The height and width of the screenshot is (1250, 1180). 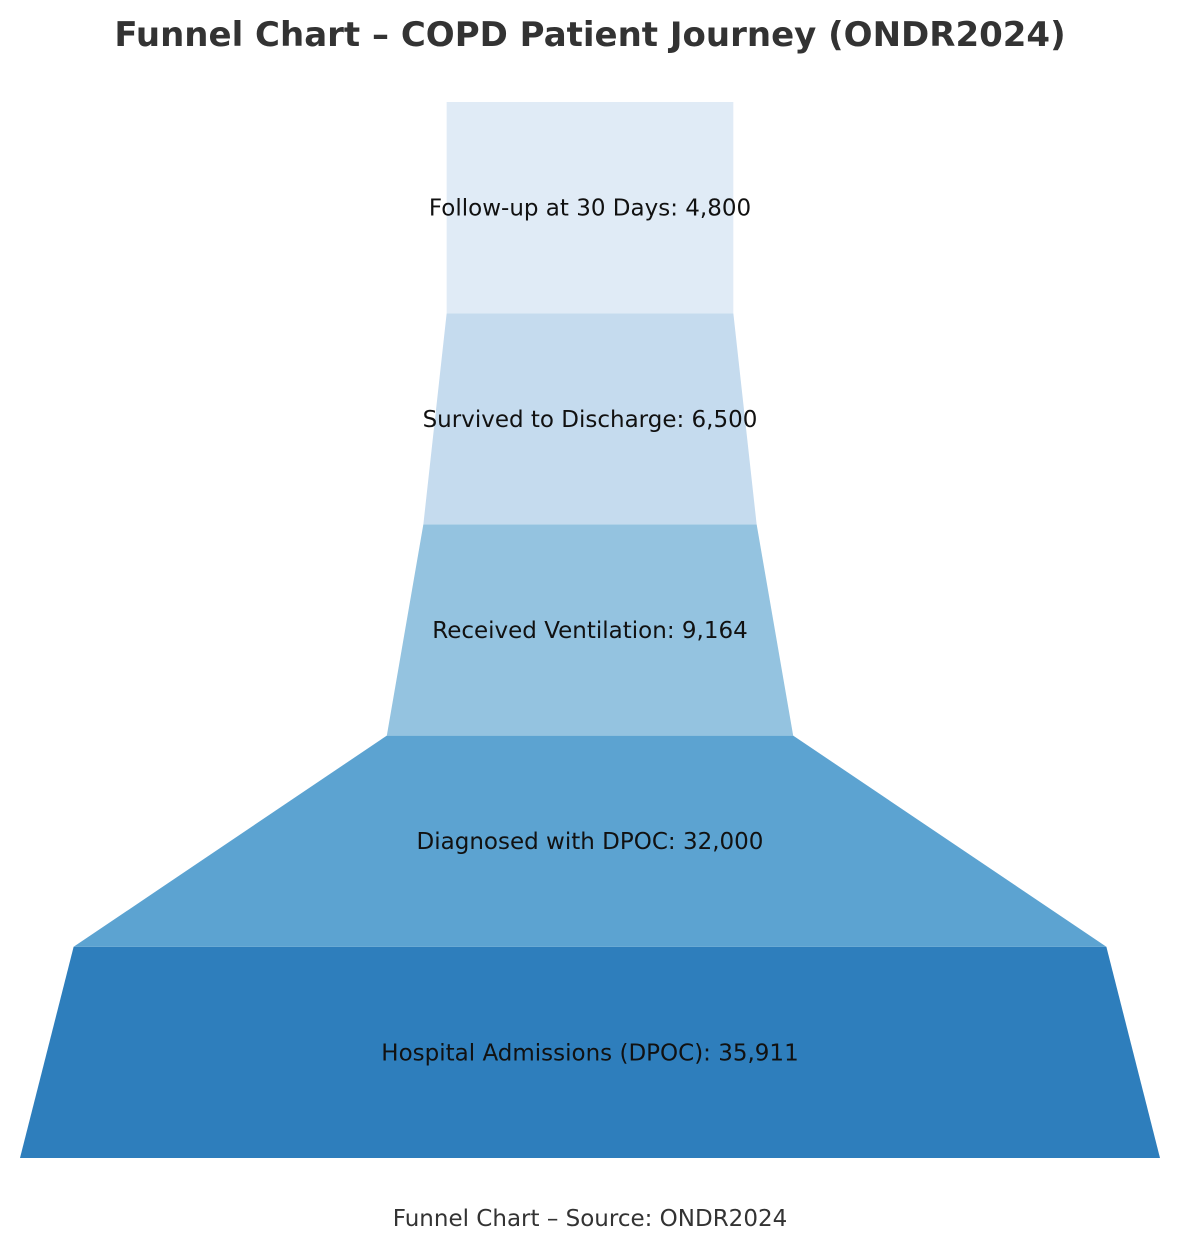 I want to click on funnel-segment-diagnosed-with-dpoc, so click(x=590, y=841).